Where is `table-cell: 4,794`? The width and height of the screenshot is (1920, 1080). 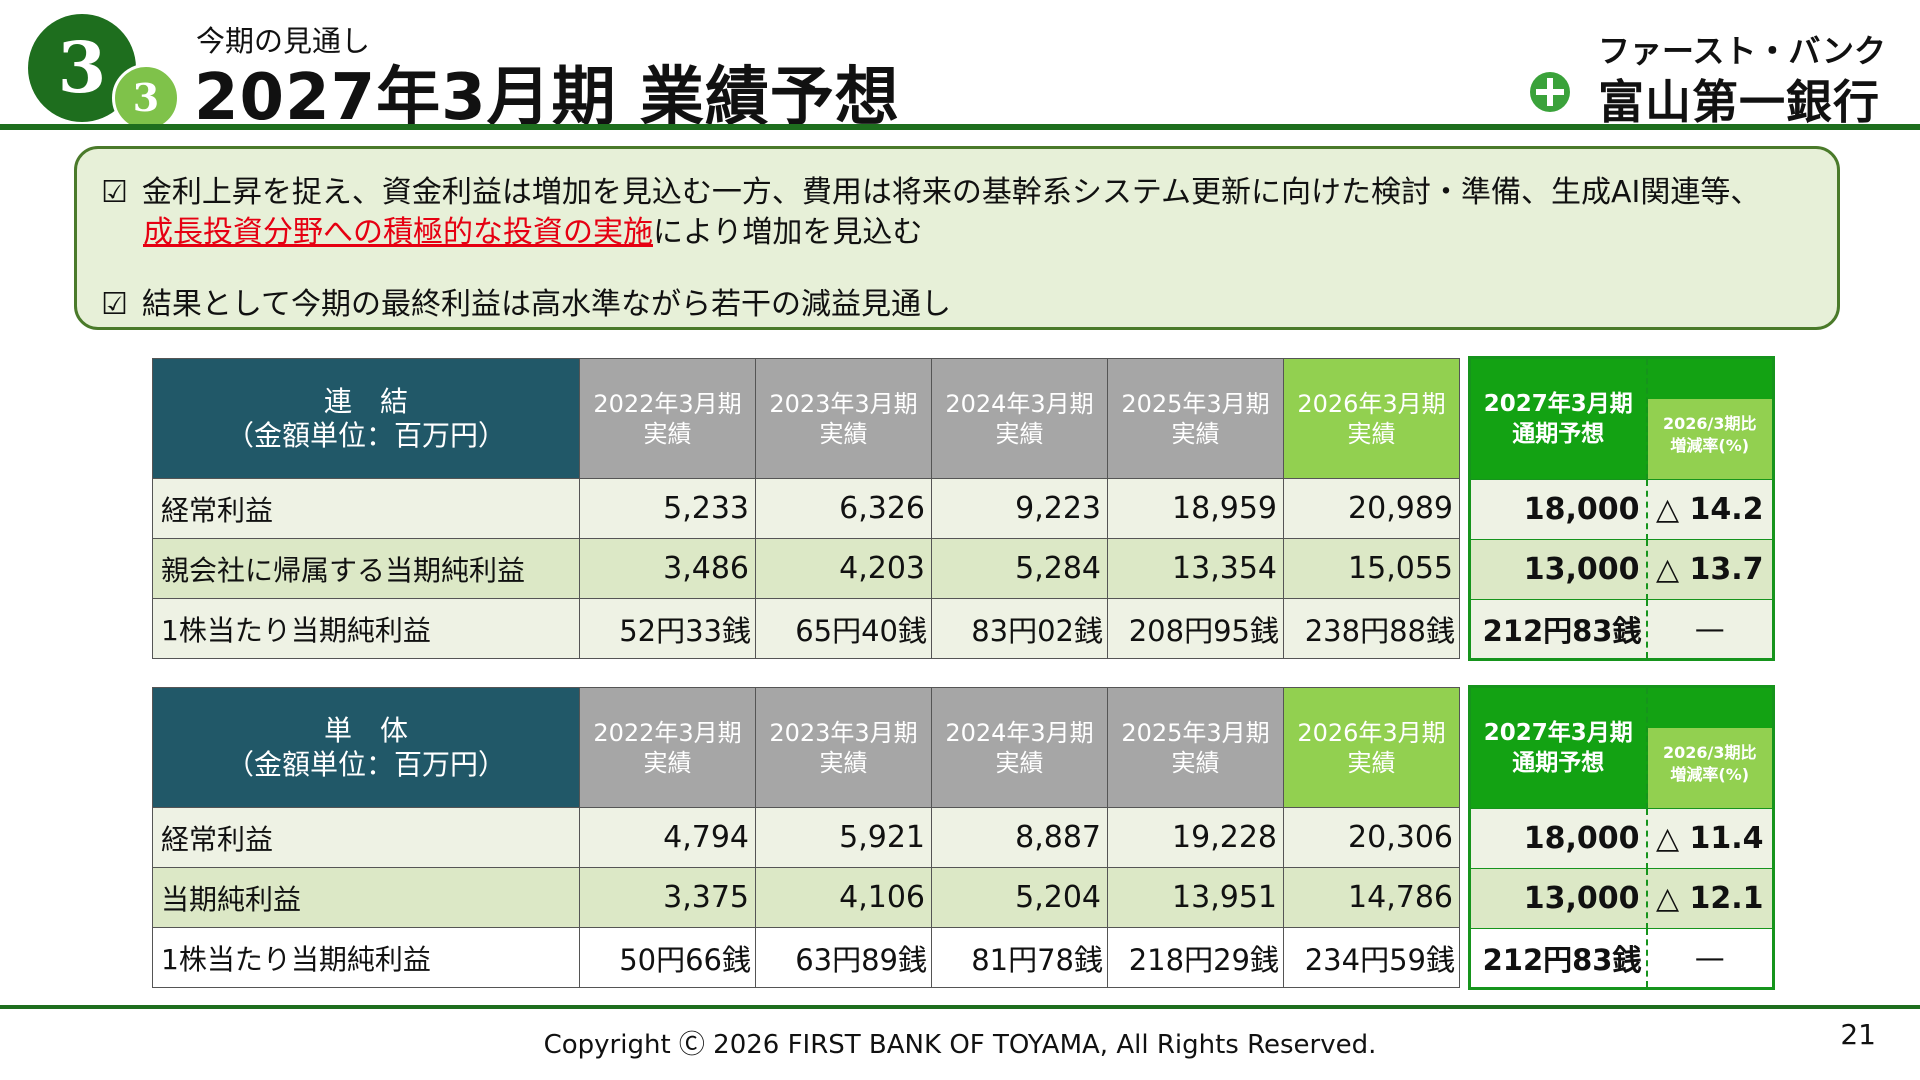
table-cell: 4,794 is located at coordinates (667, 837).